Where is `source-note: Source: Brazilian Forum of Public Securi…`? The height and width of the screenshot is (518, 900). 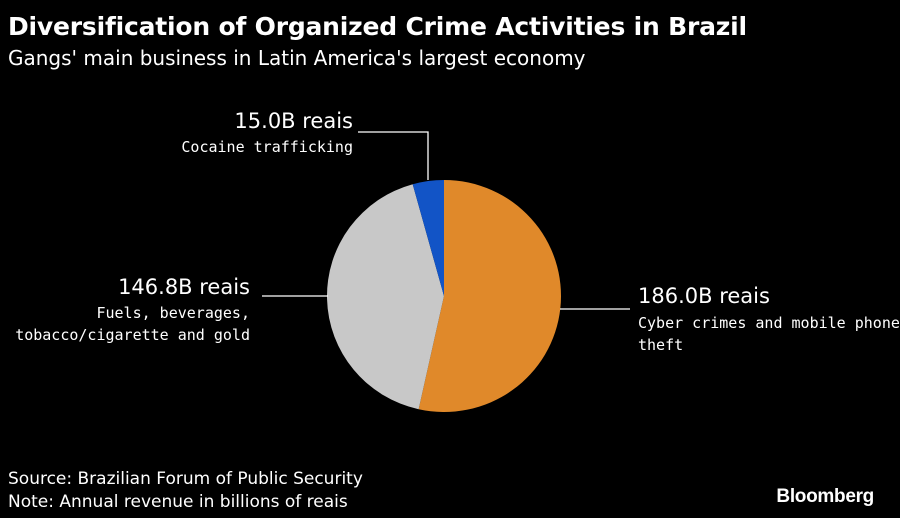 source-note: Source: Brazilian Forum of Public Securi… is located at coordinates (185, 479).